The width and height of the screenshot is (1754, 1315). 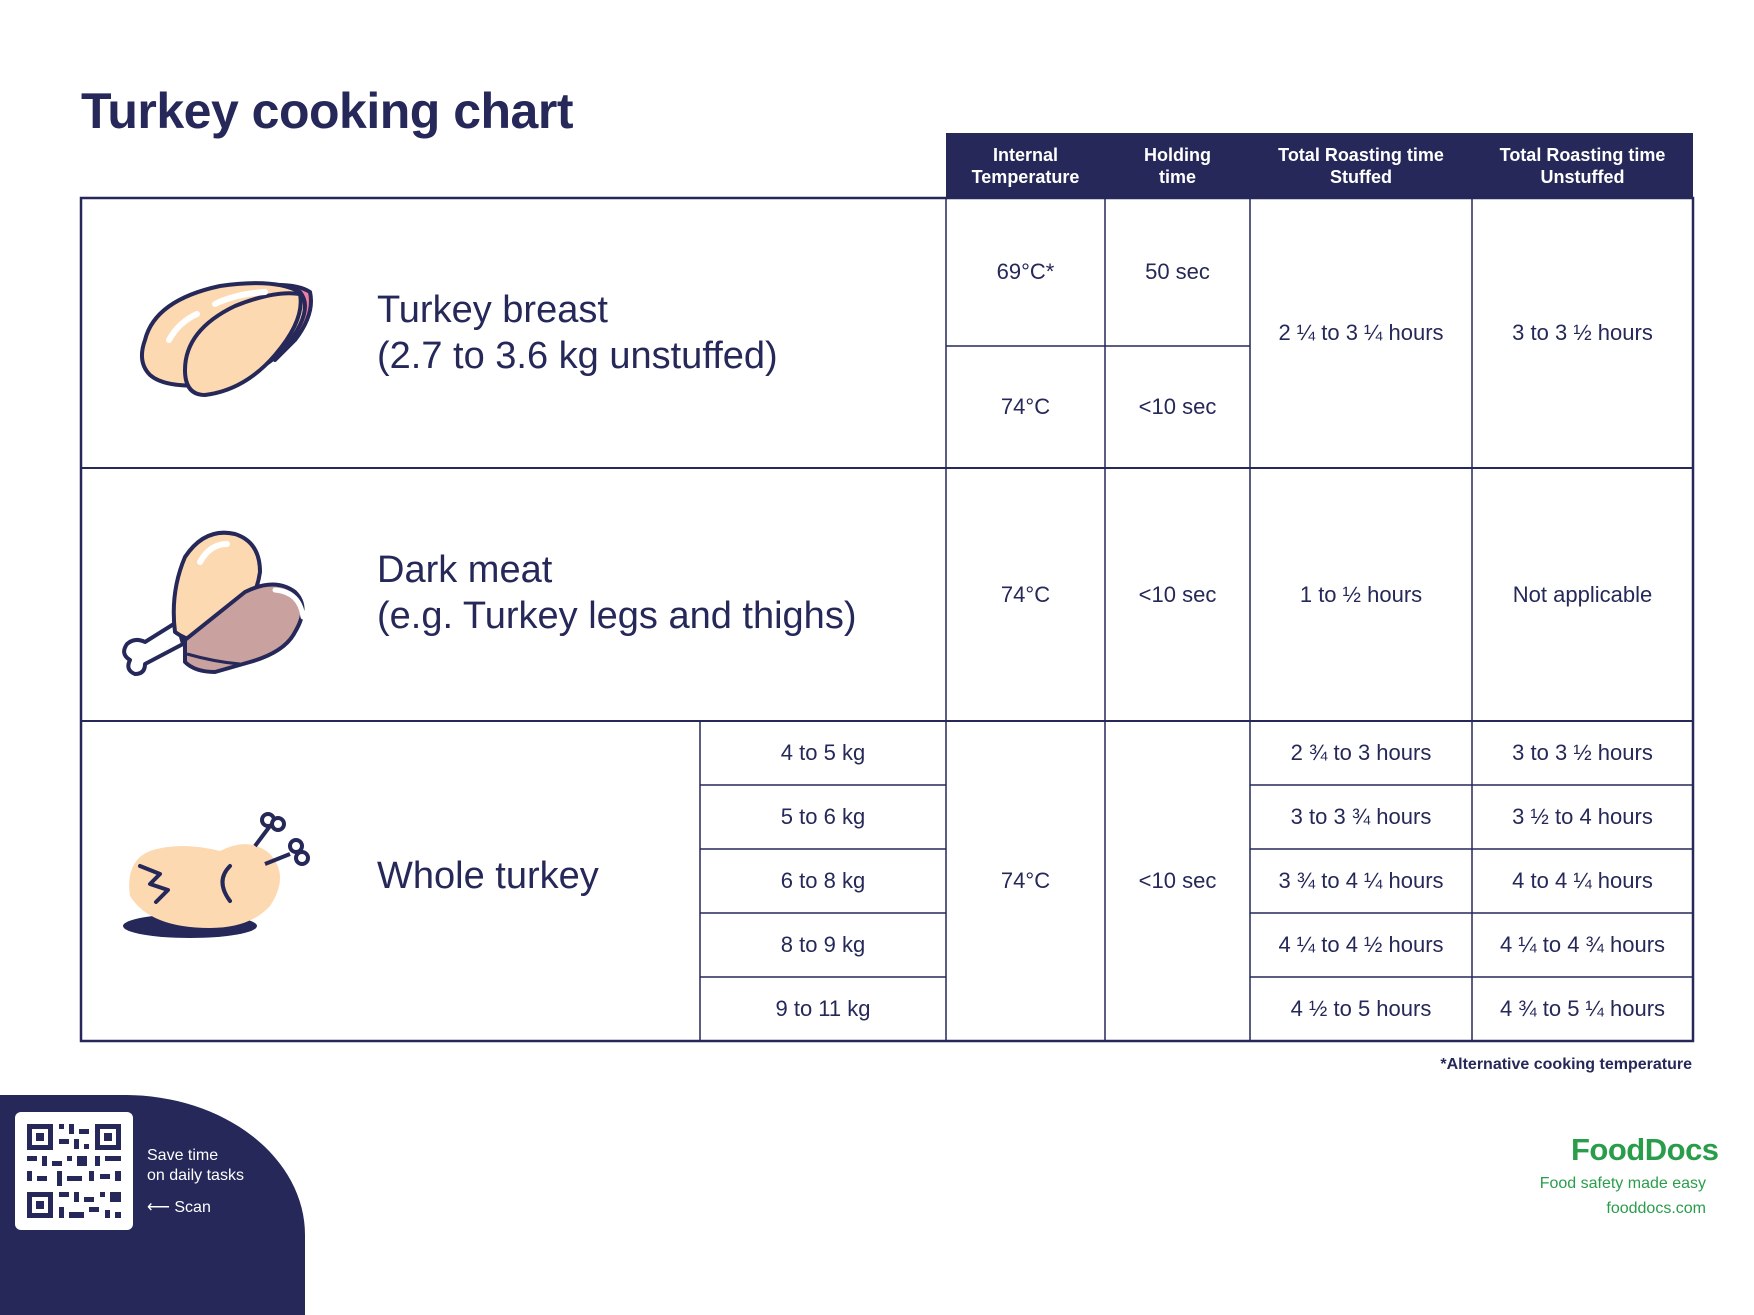 I want to click on brand-tagline: Food safety made easy, so click(x=1622, y=1183).